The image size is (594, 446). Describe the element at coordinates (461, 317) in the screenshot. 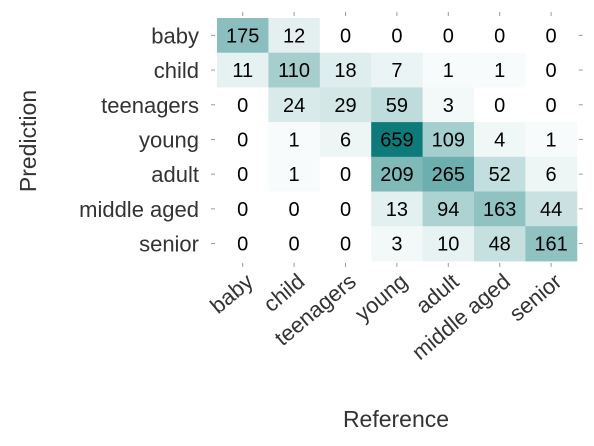

I see `x-tick-label-middle-aged: middle aged` at that location.